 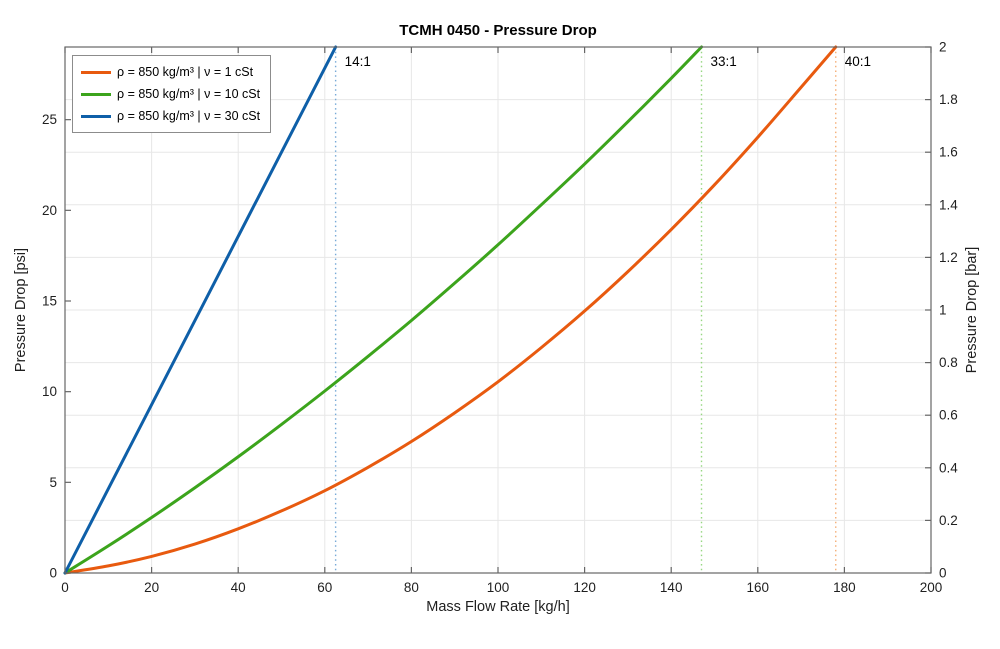 I want to click on y-tick-label-right: 2, so click(x=943, y=47).